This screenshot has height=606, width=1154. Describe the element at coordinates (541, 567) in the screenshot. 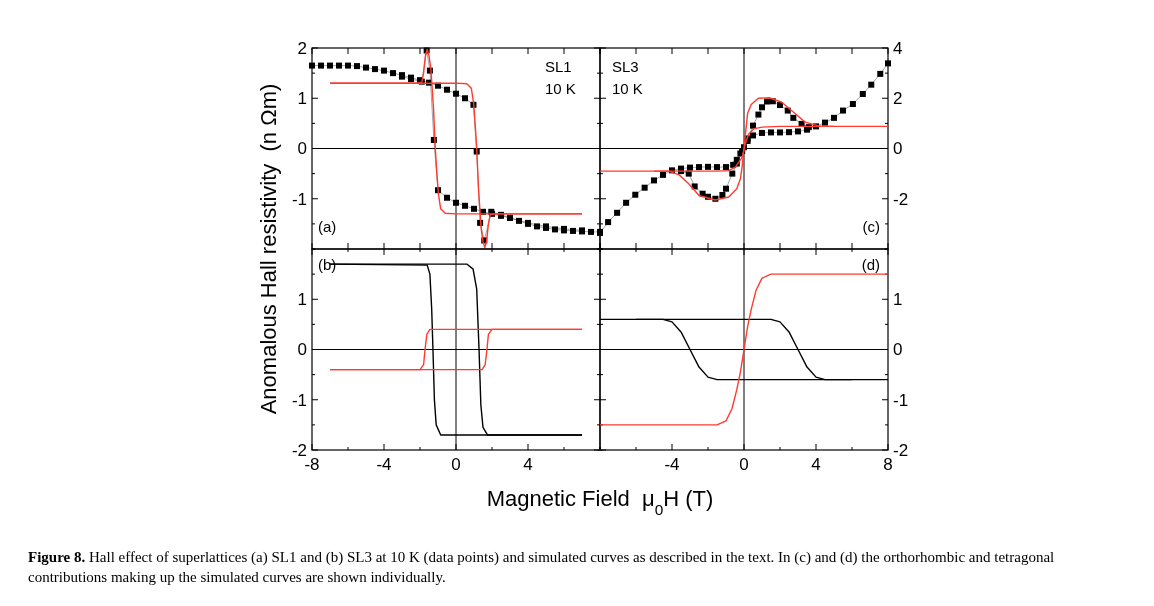

I see `caption: Figure 8. Hall effect of superlattices (a) SL1 and (b) SL3 at 10 K (data points) and simulated curves as described in the text. In (c) and (d) the orthorhombic and tetragonal contributions making up the simulated curves are shown individually.` at that location.